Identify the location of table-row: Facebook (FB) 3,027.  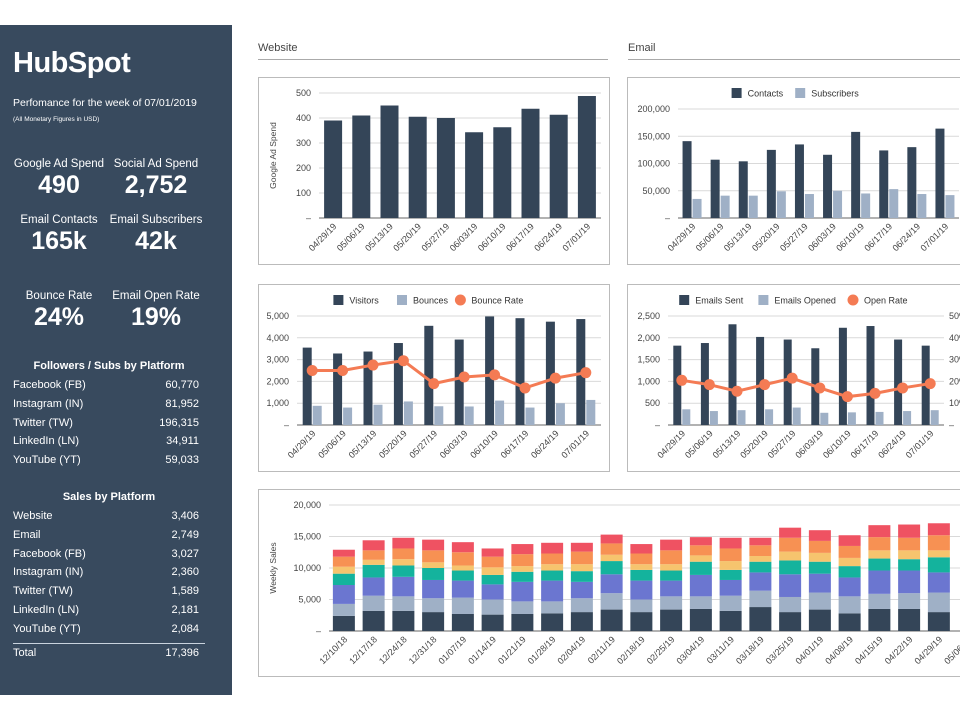
(106, 557).